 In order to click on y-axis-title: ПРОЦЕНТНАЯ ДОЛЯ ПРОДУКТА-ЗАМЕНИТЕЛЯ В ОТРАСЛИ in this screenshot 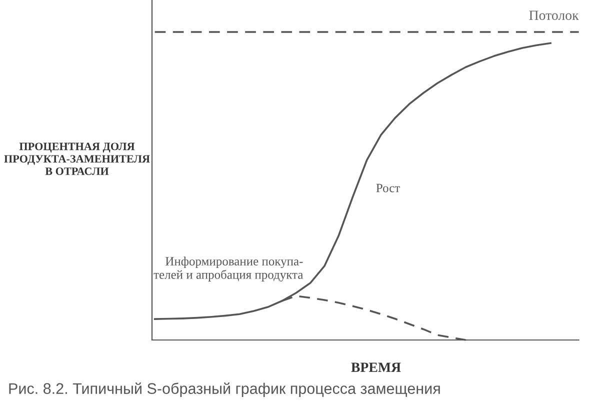, I will do `click(77, 158)`.